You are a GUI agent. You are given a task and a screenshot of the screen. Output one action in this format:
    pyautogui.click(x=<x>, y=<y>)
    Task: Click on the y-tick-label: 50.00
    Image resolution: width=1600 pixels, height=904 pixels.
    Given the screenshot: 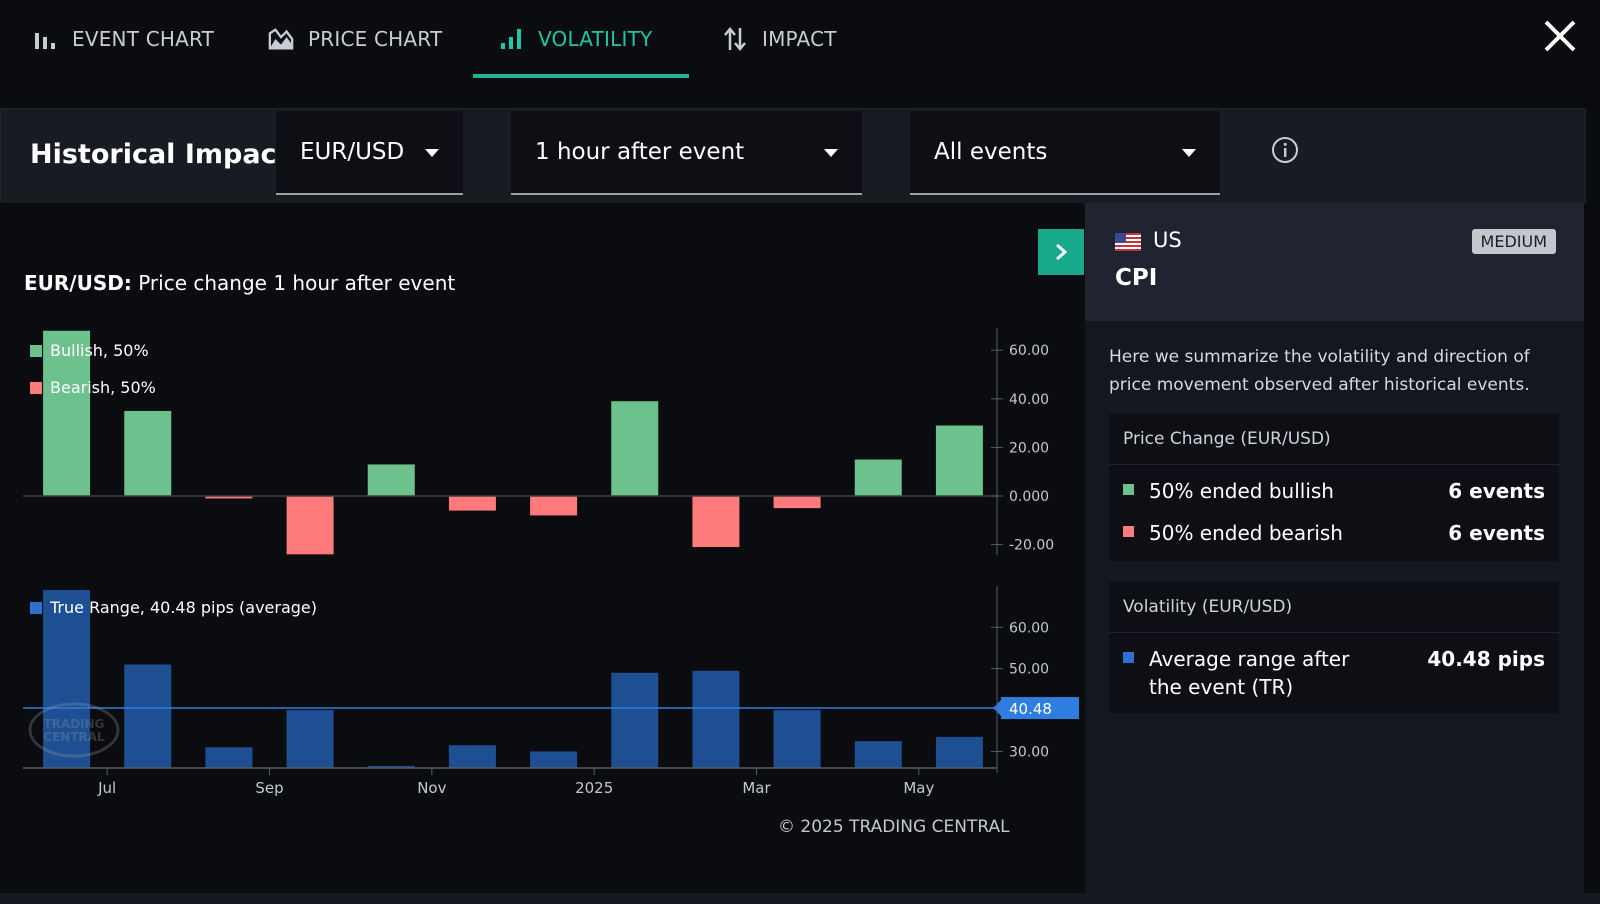 What is the action you would take?
    pyautogui.click(x=1029, y=670)
    